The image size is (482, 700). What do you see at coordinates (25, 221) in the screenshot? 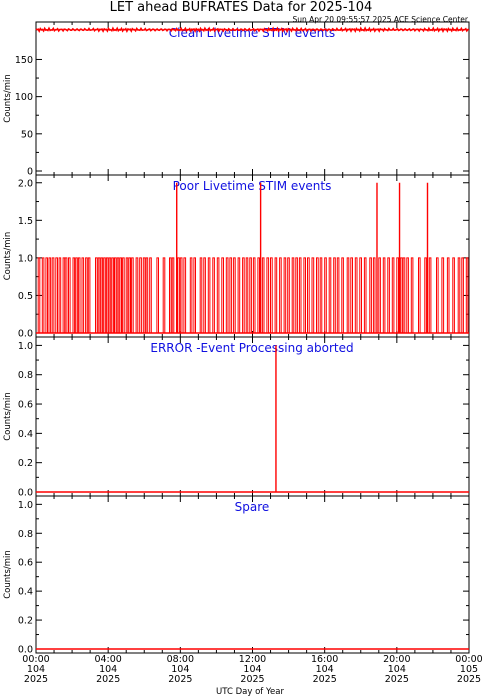
I see `y-tick-label: 1.5` at bounding box center [25, 221].